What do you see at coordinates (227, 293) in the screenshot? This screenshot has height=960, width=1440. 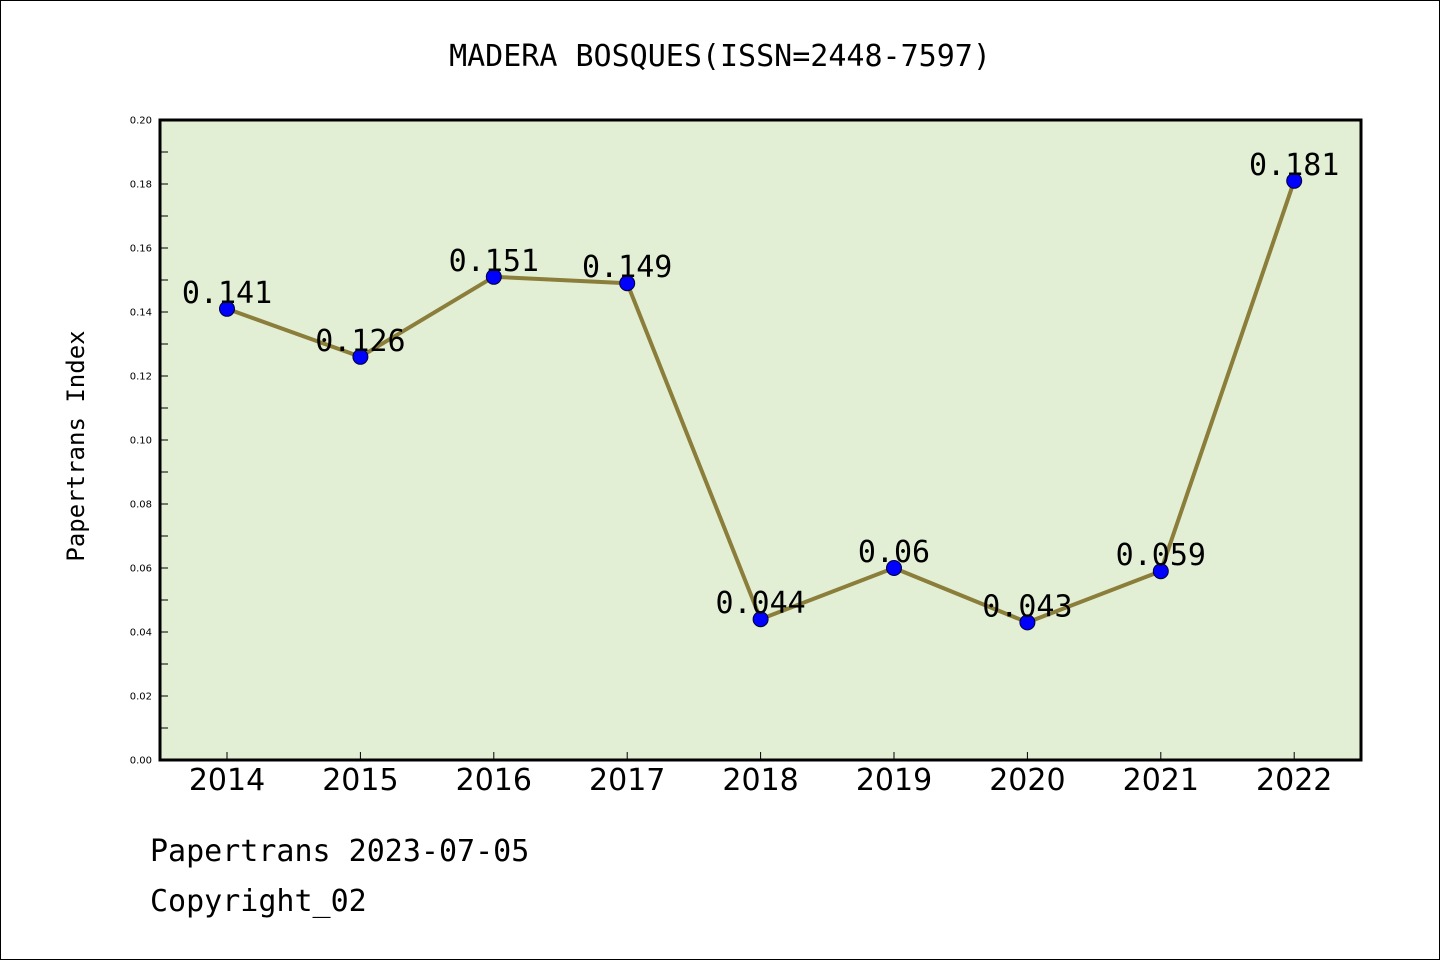 I see `data-label: 0.141` at bounding box center [227, 293].